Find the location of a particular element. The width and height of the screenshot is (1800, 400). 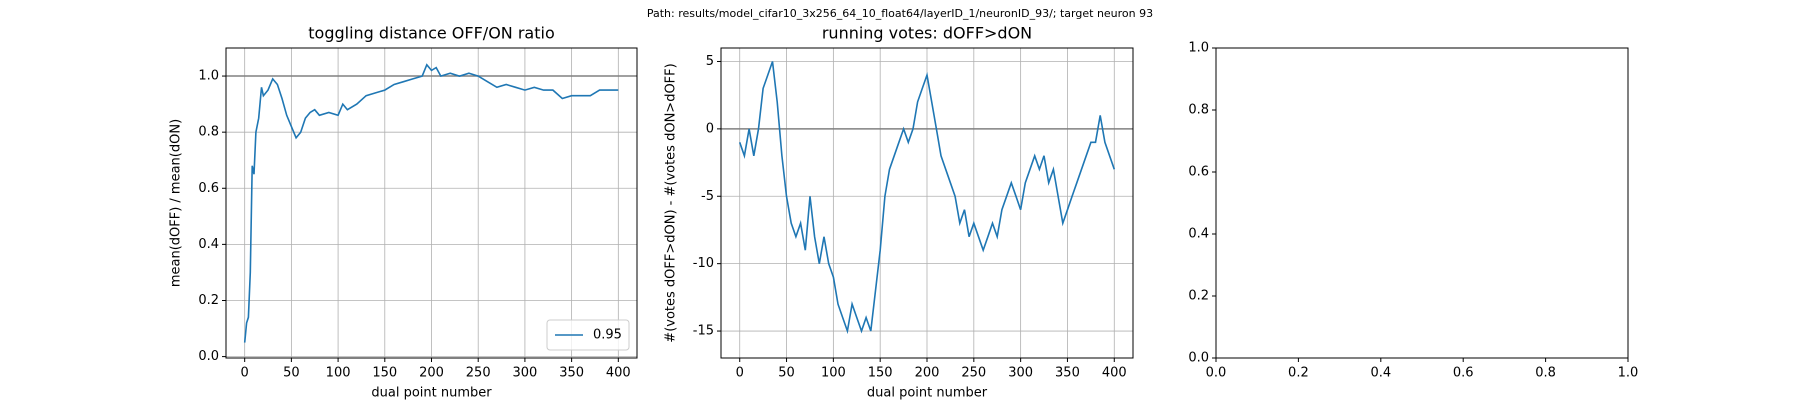

x-tick-label: 1.0 is located at coordinates (1628, 373).